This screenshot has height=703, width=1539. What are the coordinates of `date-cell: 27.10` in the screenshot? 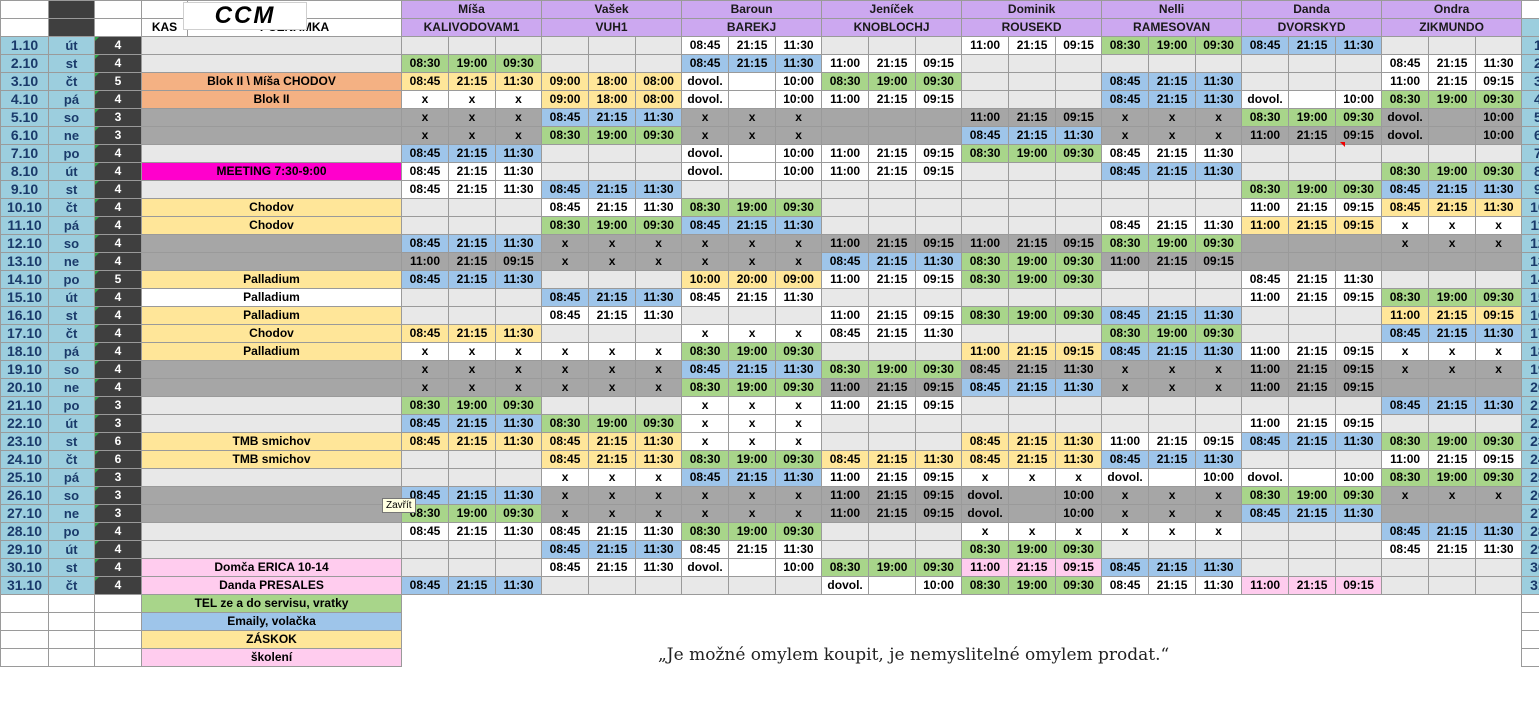 It's located at (24, 513).